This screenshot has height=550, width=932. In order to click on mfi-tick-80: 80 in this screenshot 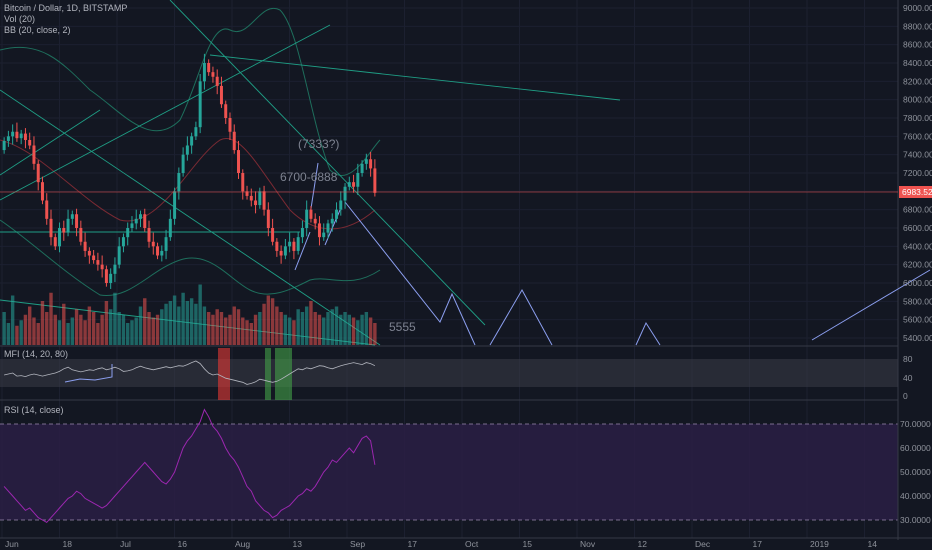, I will do `click(908, 359)`.